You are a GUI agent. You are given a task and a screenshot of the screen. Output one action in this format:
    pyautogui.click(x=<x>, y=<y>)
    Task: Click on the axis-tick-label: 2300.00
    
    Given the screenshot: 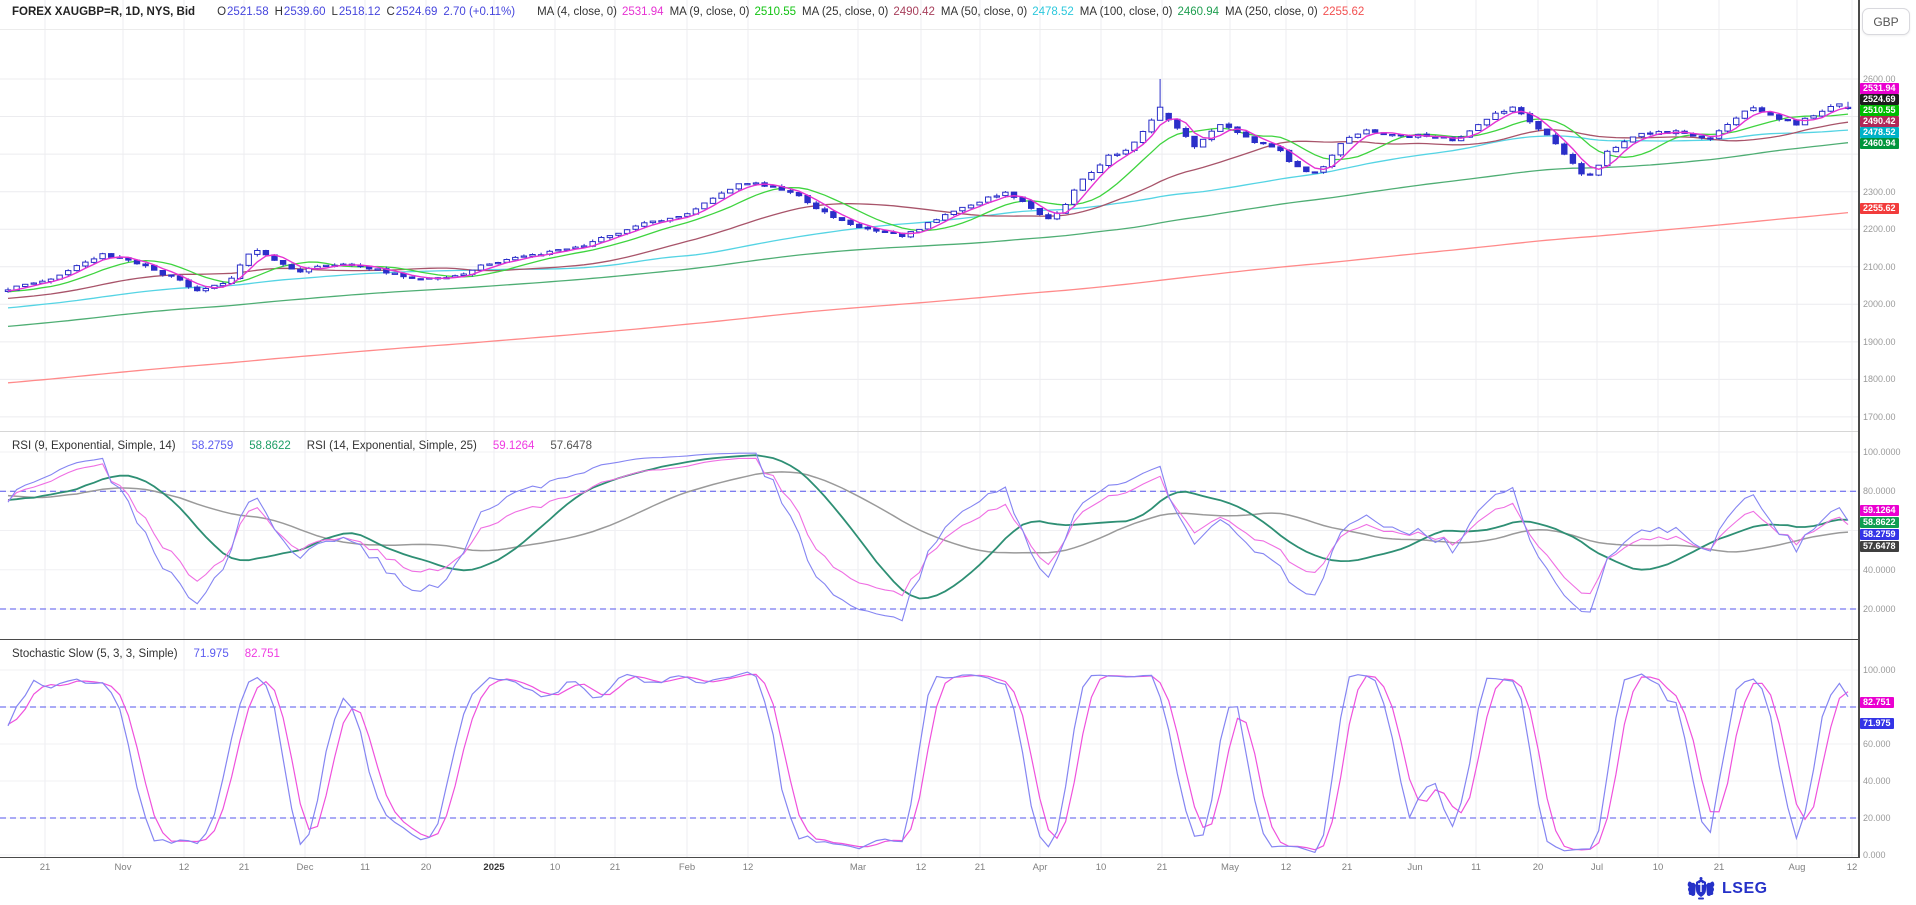 What is the action you would take?
    pyautogui.click(x=1879, y=191)
    